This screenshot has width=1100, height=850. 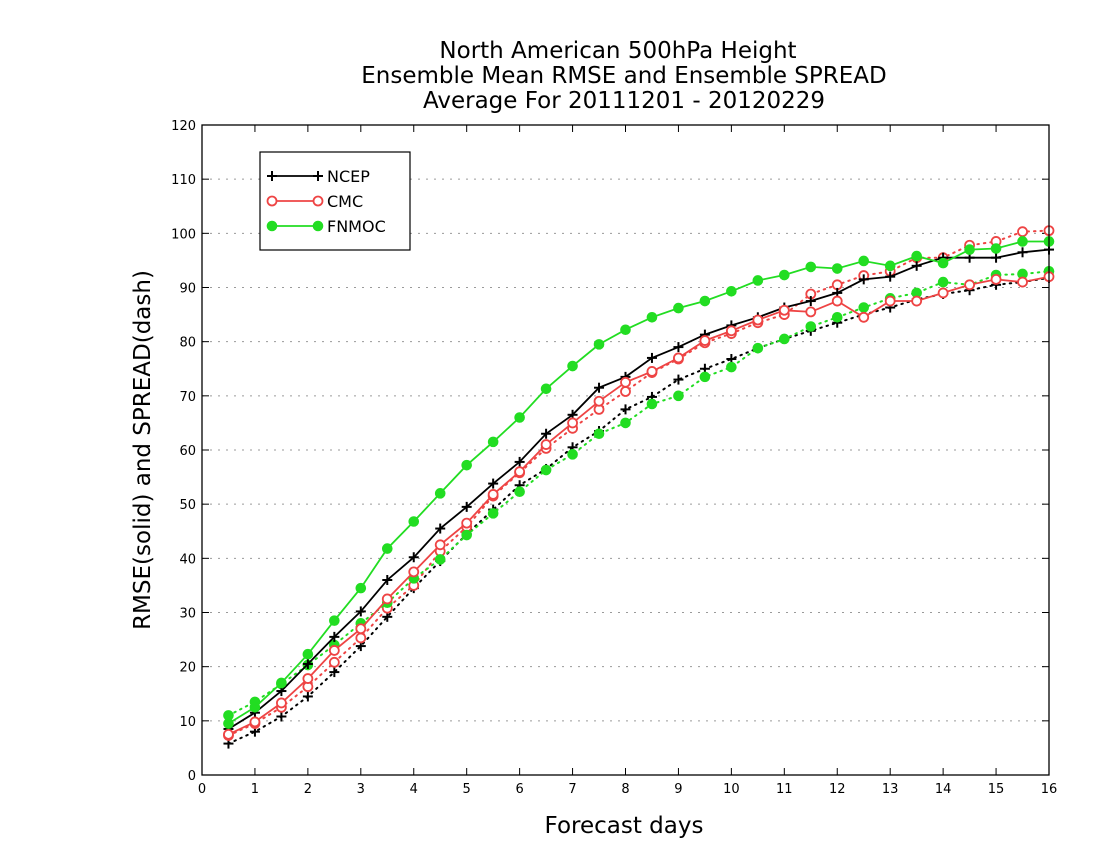 I want to click on x-tick-label-6: 6, so click(x=519, y=789).